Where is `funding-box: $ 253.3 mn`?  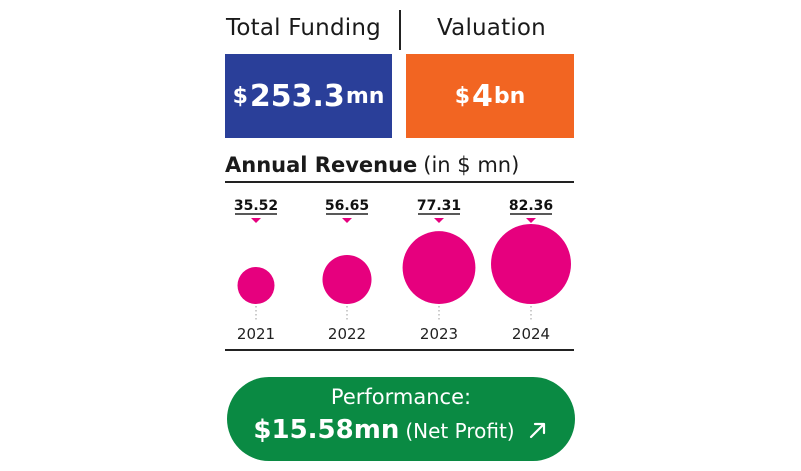
funding-box: $ 253.3 mn is located at coordinates (308, 96).